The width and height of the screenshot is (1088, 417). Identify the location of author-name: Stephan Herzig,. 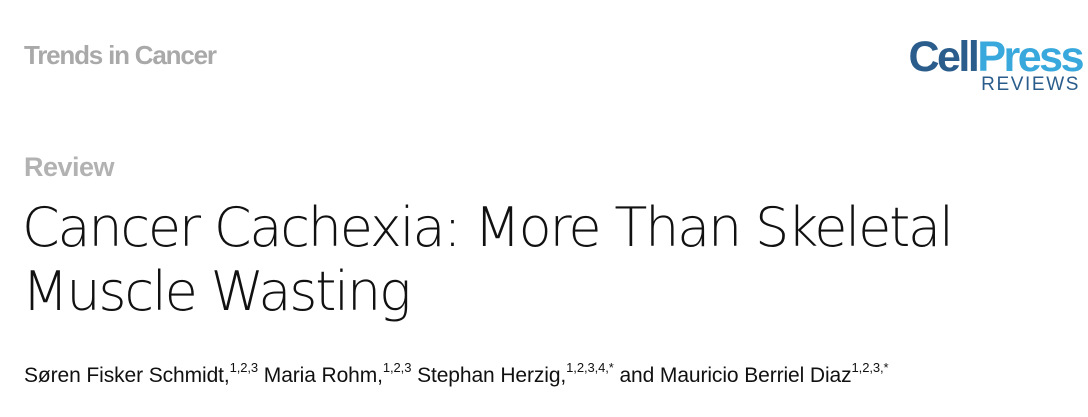
(492, 375).